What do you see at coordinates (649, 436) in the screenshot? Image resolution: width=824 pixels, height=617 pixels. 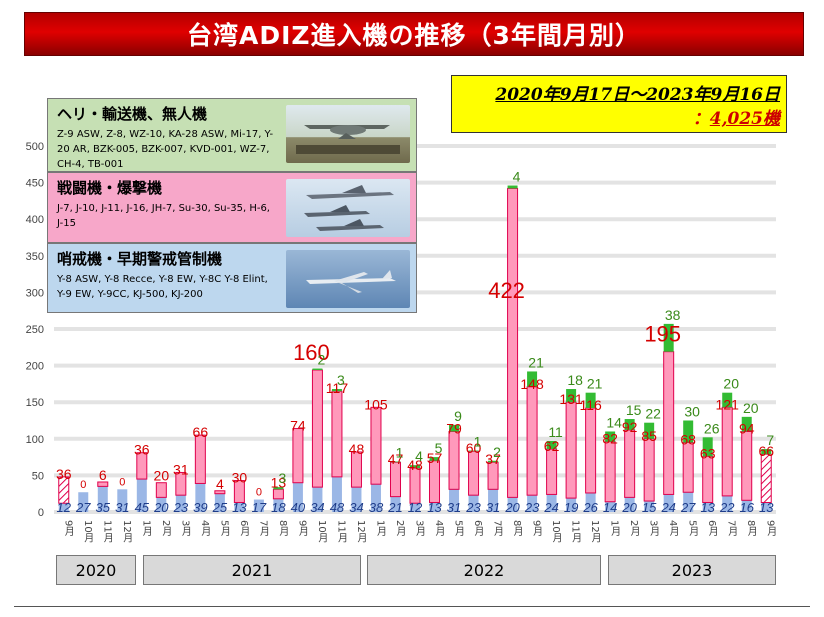 I see `data-label-fighter: 85` at bounding box center [649, 436].